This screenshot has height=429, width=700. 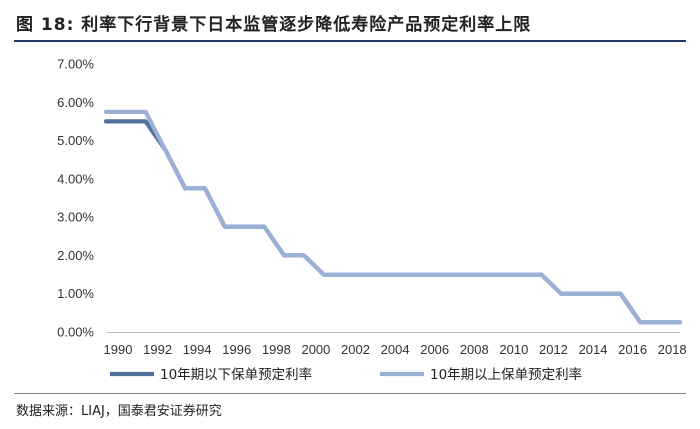 What do you see at coordinates (236, 374) in the screenshot?
I see `legend-label-1: 10年期以下保单预定利率` at bounding box center [236, 374].